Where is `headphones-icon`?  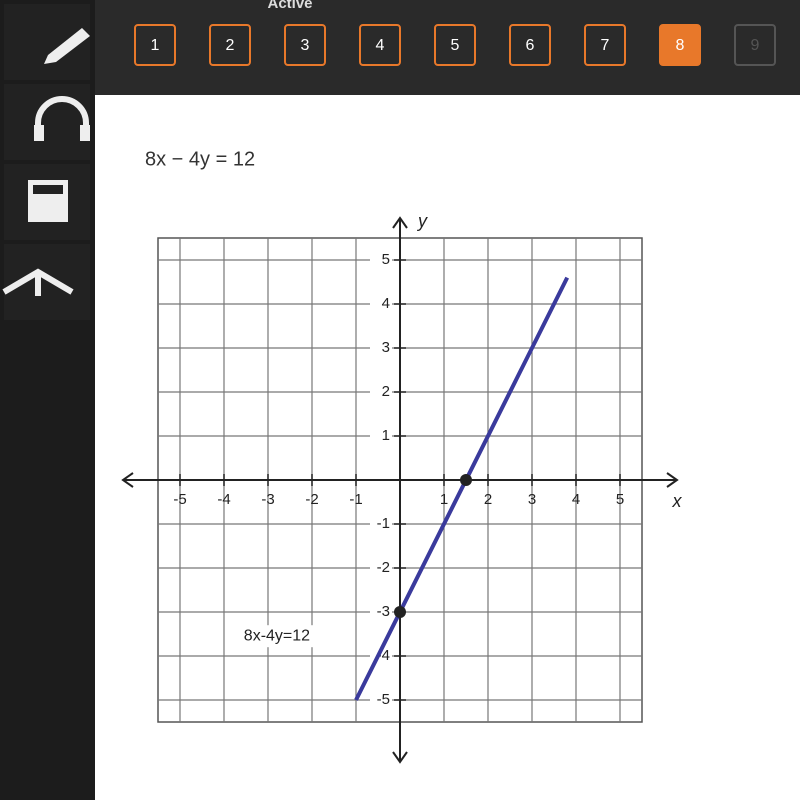
headphones-icon is located at coordinates (62, 115).